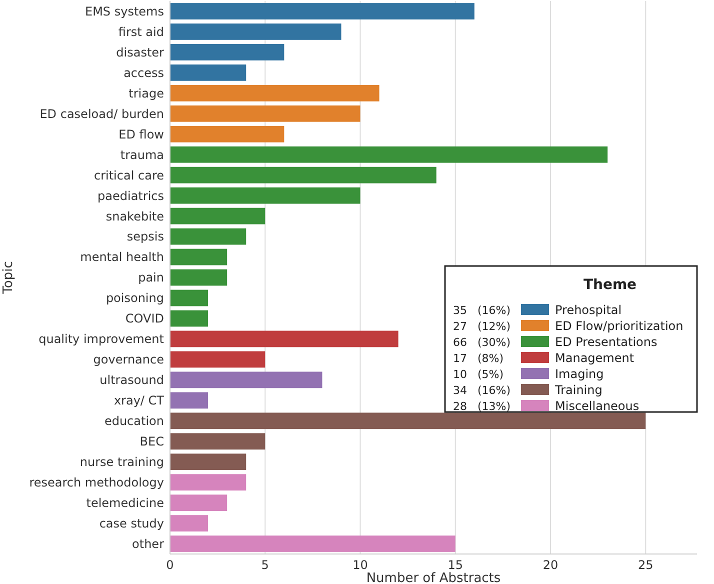 Image resolution: width=714 pixels, height=584 pixels. I want to click on x-tick-label: 0, so click(170, 565).